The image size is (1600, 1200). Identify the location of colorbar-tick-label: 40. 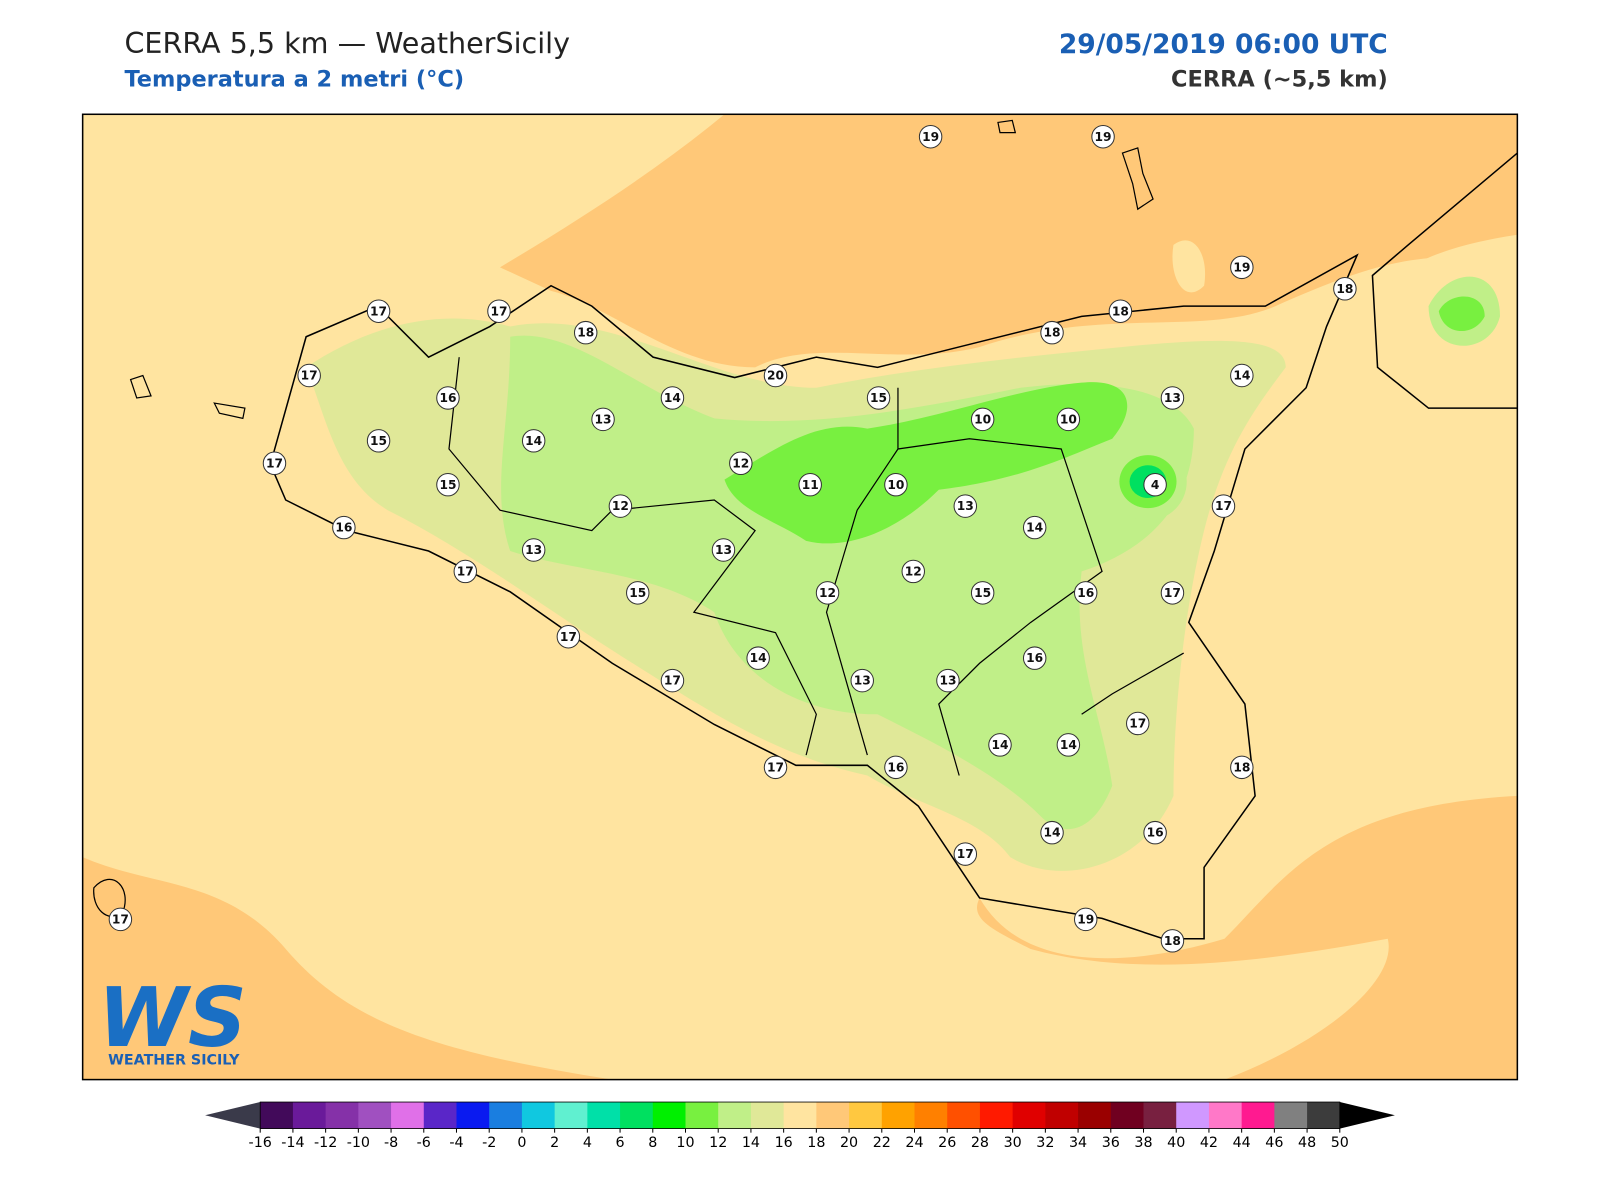
(1176, 1143).